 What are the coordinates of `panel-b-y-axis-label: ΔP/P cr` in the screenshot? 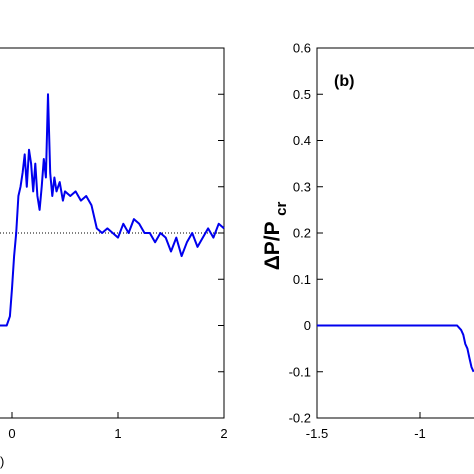 It's located at (275, 236).